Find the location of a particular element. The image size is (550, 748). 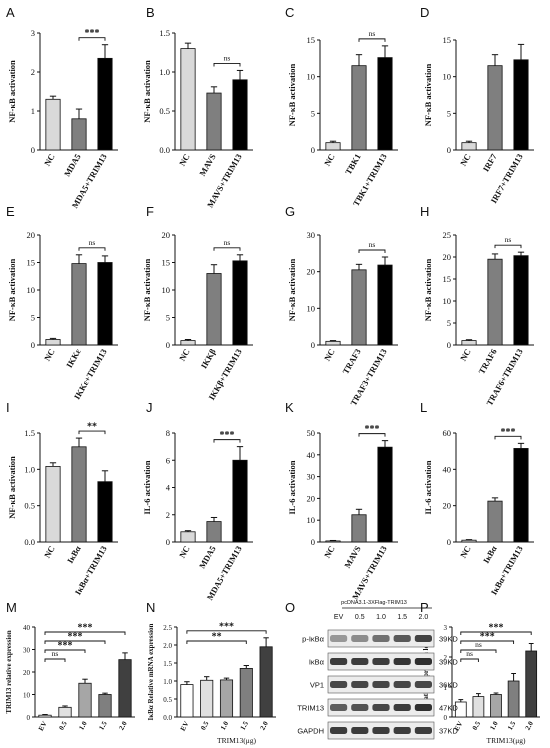

y-tick-label: 25 is located at coordinates (447, 235).